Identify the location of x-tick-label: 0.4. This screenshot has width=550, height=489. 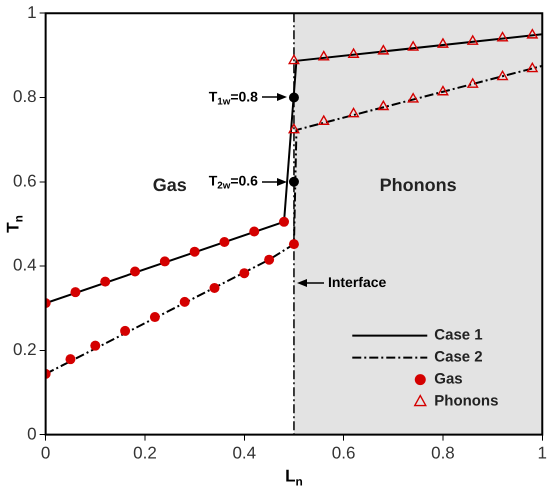
(244, 452).